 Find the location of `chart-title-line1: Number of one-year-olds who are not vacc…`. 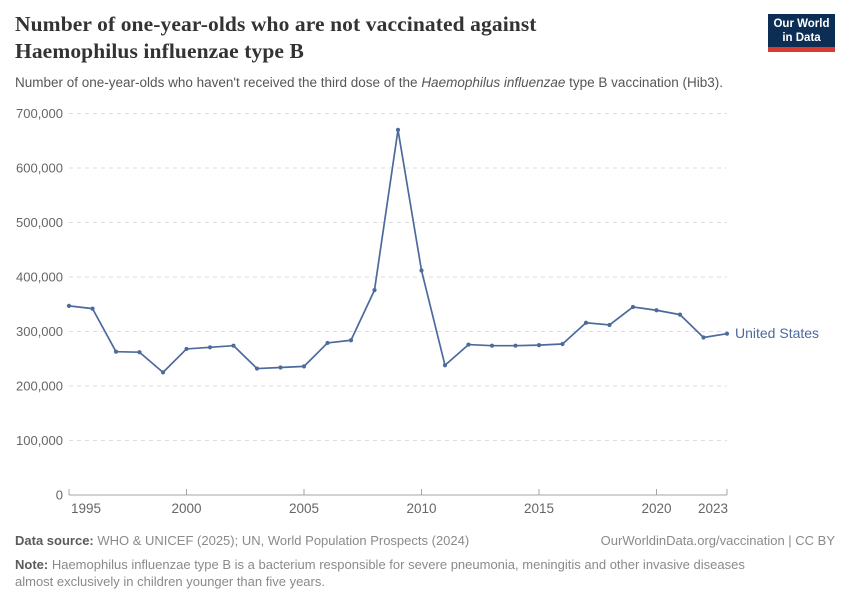

chart-title-line1: Number of one-year-olds who are not vacc… is located at coordinates (276, 24).